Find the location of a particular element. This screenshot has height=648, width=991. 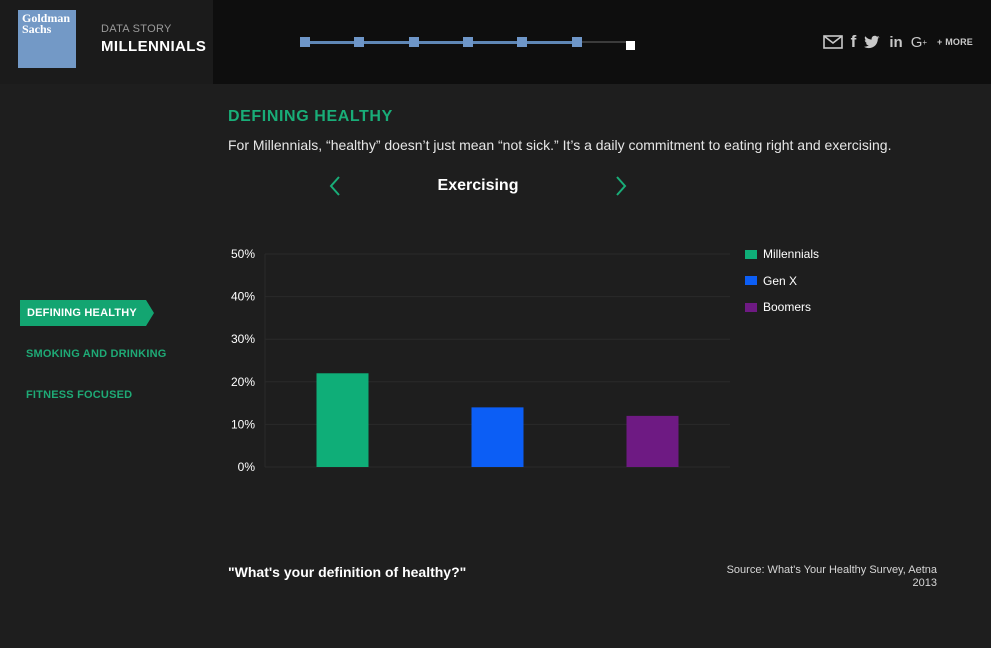

story-progress is located at coordinates (467, 43).